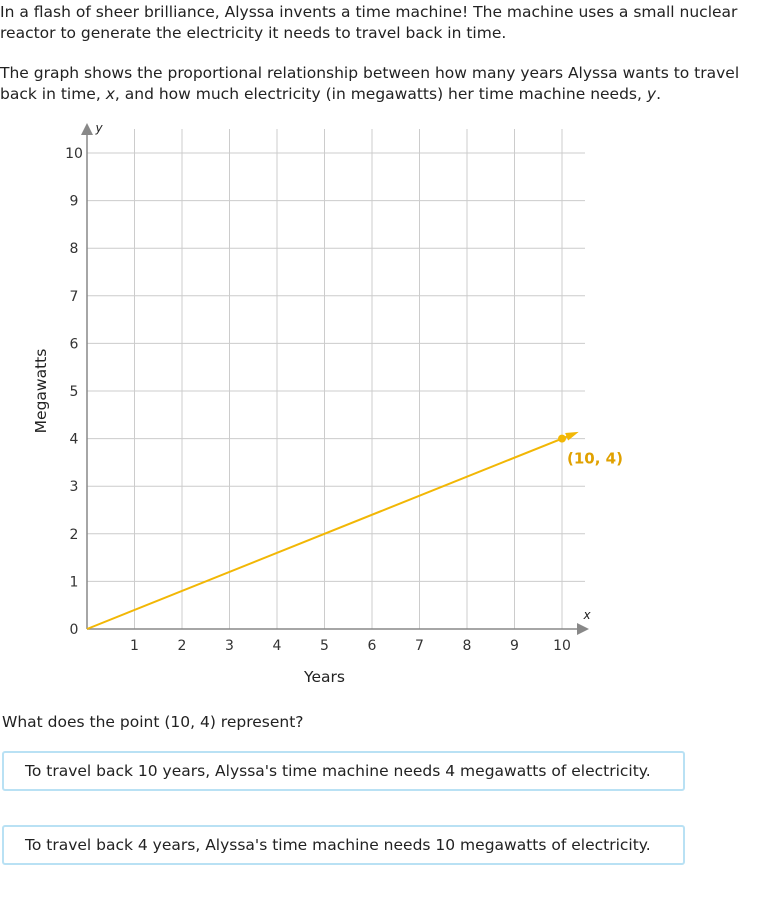 The width and height of the screenshot is (760, 900). I want to click on x-tick-label: 3, so click(229, 646).